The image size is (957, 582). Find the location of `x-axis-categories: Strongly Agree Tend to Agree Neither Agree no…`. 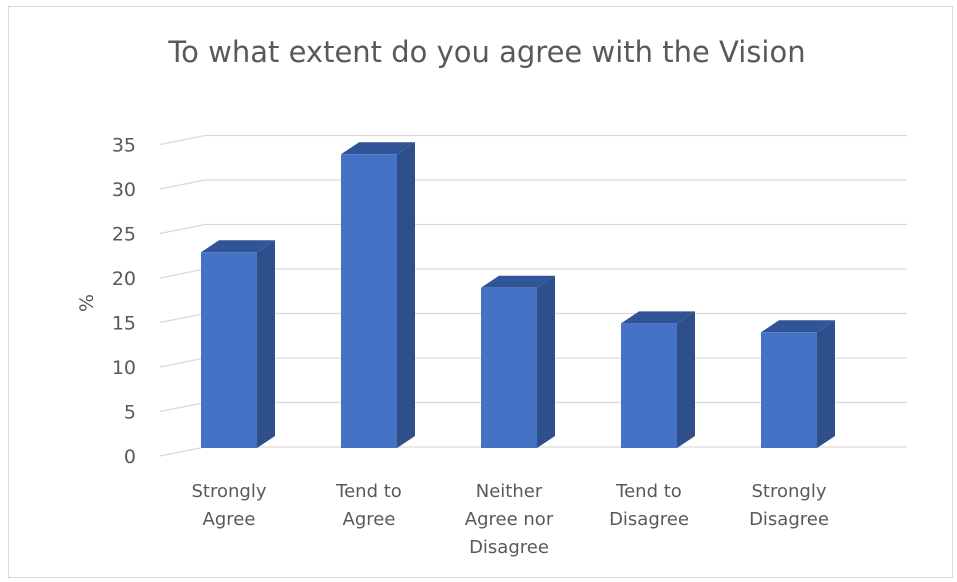

x-axis-categories: Strongly Agree Tend to Agree Neither Agree no… is located at coordinates (510, 519).